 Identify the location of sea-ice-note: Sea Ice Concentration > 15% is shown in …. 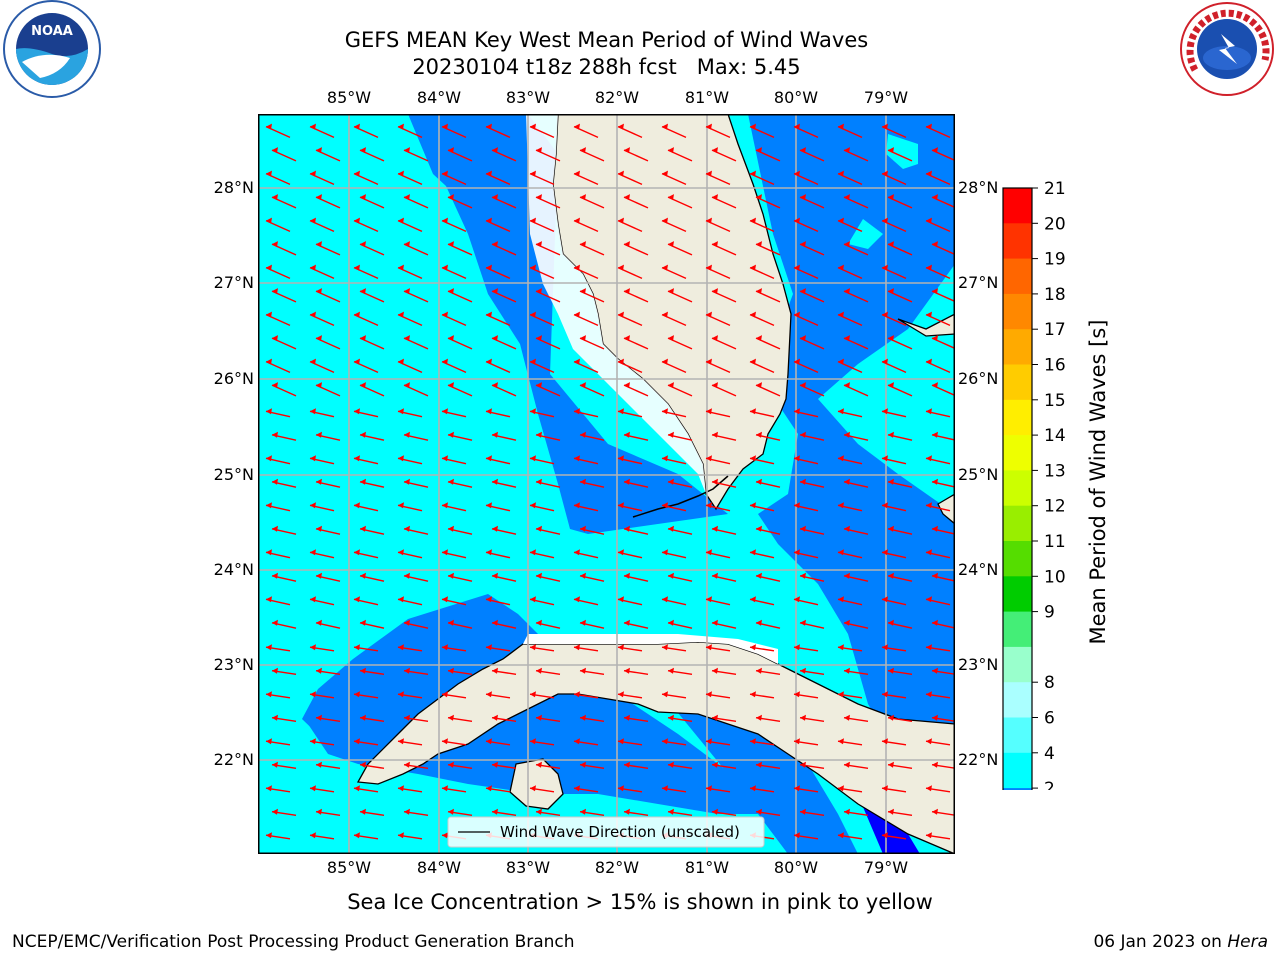
(640, 902).